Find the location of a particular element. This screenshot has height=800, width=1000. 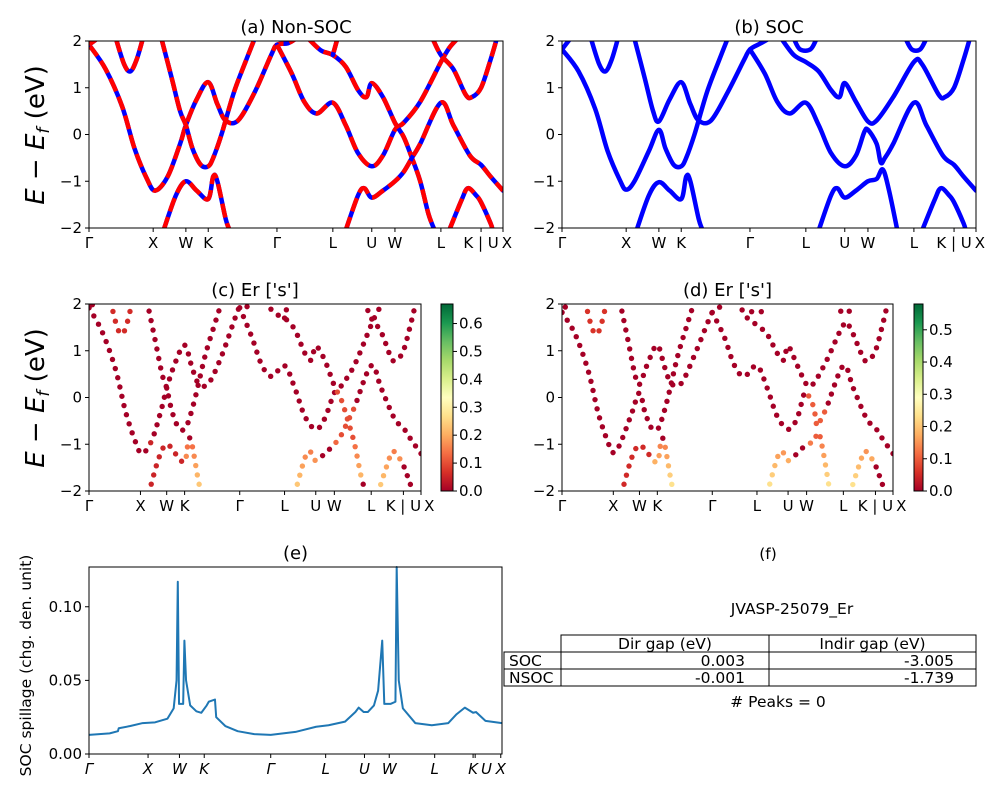

table-caption: JVASP-25079_Er is located at coordinates (792, 609).